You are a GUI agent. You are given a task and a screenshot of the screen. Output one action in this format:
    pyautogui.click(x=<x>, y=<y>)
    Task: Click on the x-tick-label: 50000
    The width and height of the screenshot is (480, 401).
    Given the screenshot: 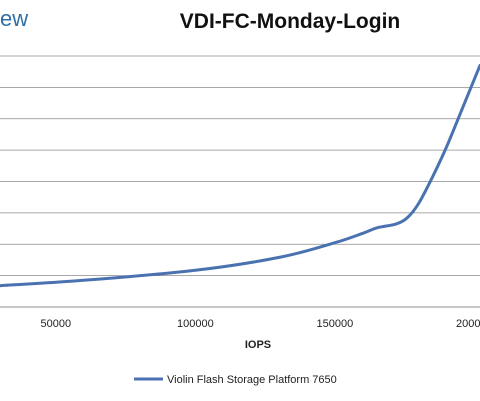 What is the action you would take?
    pyautogui.click(x=56, y=324)
    